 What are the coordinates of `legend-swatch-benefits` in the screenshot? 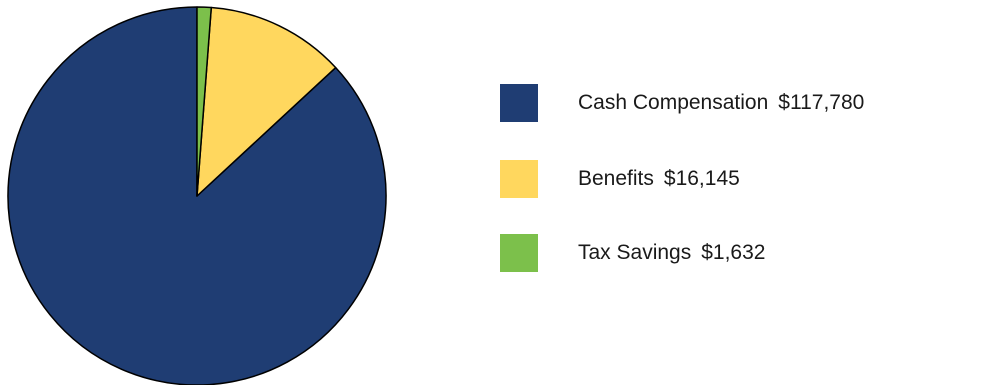 It's located at (519, 179).